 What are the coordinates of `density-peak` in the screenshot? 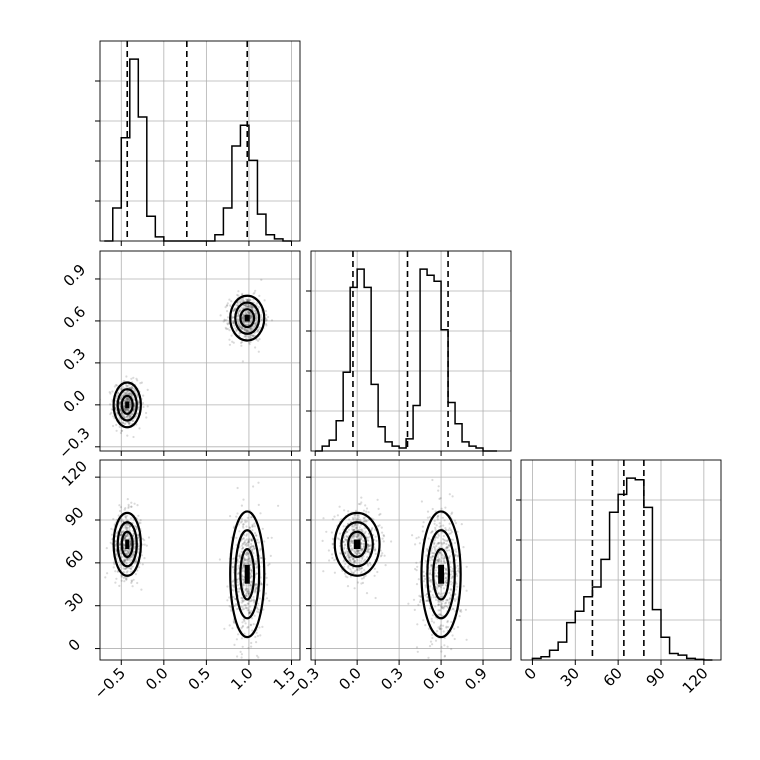 It's located at (127, 405).